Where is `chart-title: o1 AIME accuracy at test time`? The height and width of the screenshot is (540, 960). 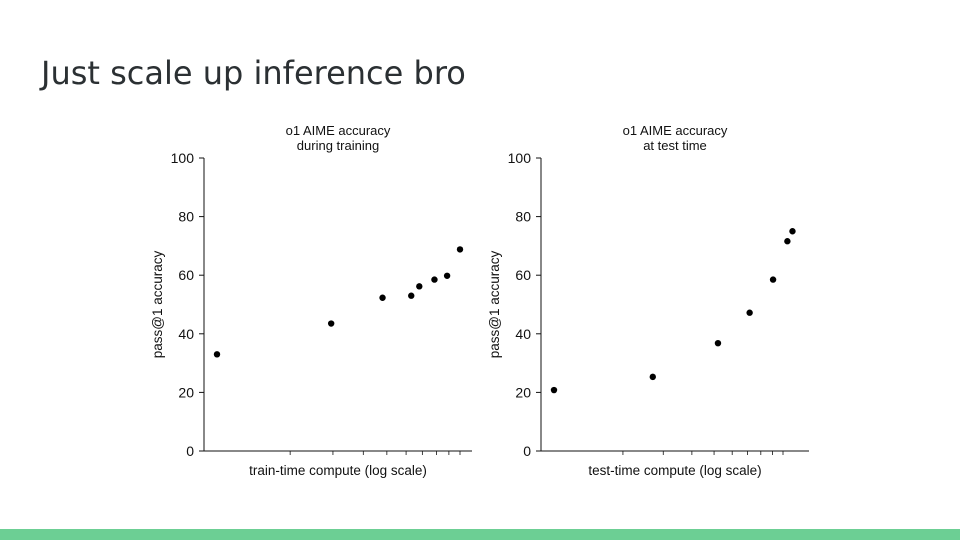 chart-title: o1 AIME accuracy at test time is located at coordinates (675, 138).